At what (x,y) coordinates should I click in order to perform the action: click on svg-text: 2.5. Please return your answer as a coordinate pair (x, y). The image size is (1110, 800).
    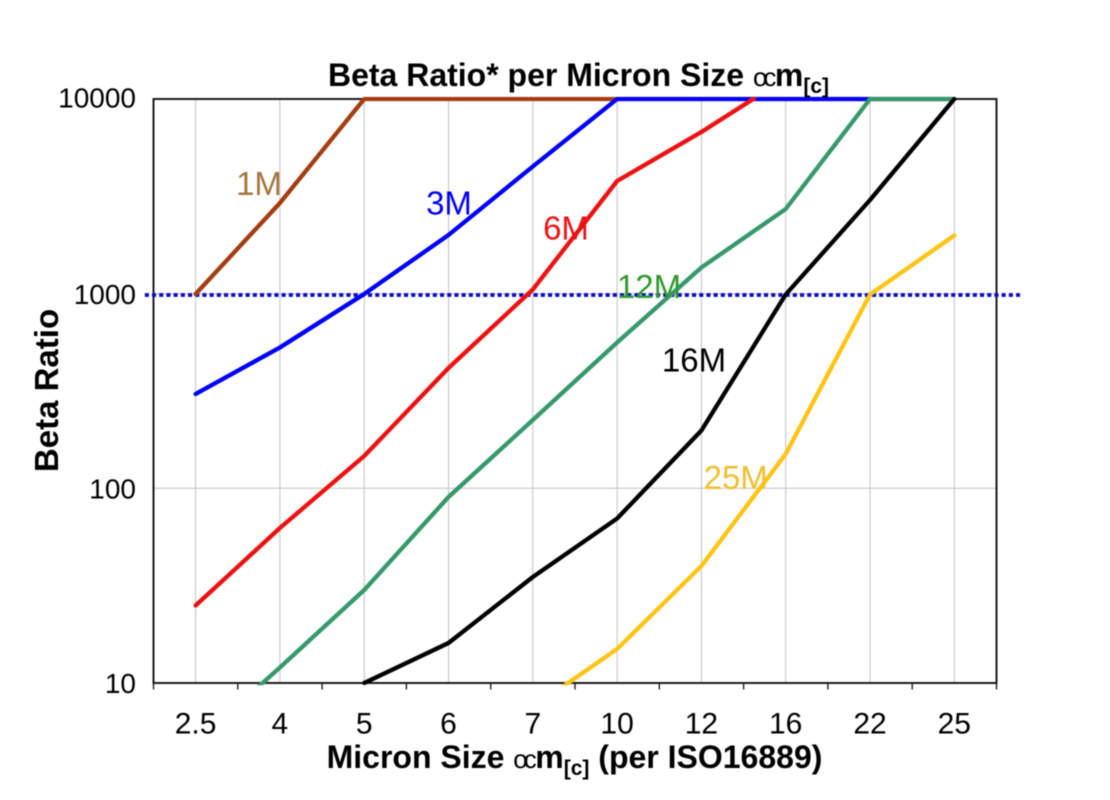
    Looking at the image, I should click on (196, 724).